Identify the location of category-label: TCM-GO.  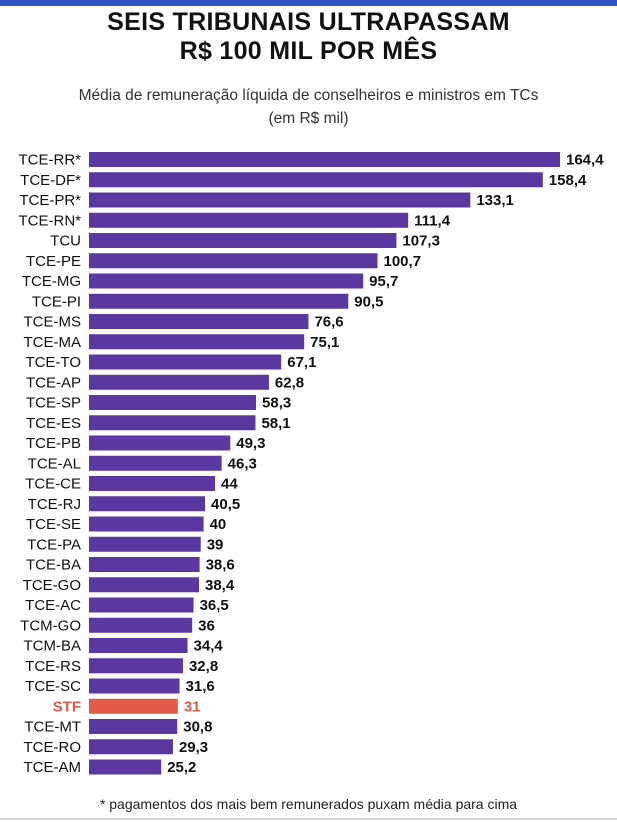
(50, 625).